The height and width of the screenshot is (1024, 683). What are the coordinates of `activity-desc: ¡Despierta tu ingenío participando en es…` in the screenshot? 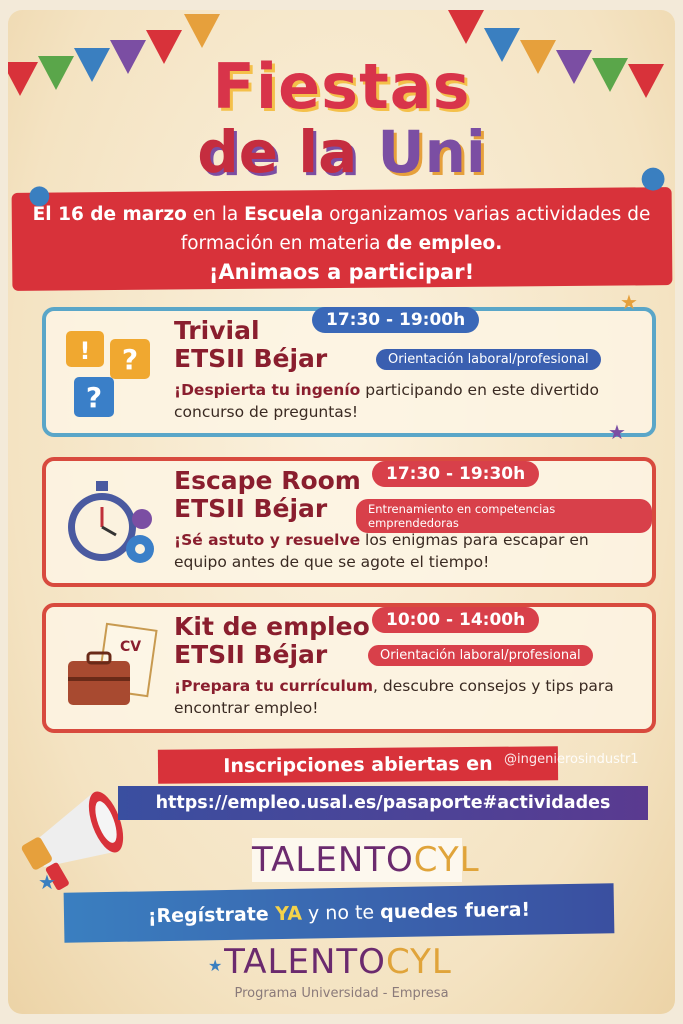 It's located at (409, 401).